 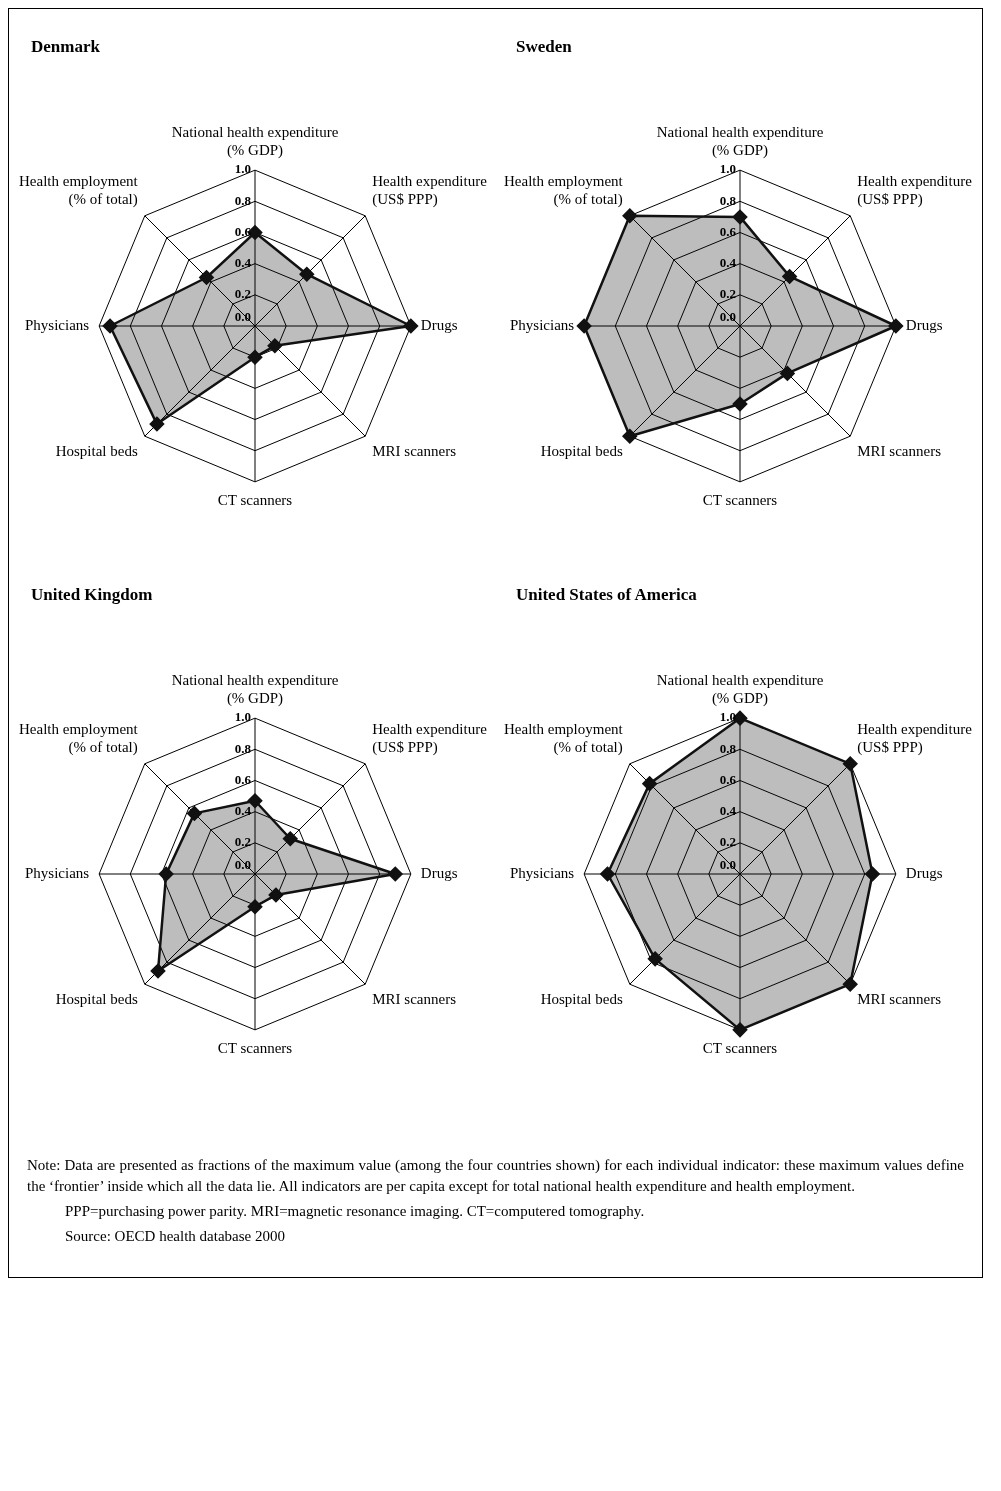 I want to click on chart-title: United Kingdom, so click(x=92, y=595).